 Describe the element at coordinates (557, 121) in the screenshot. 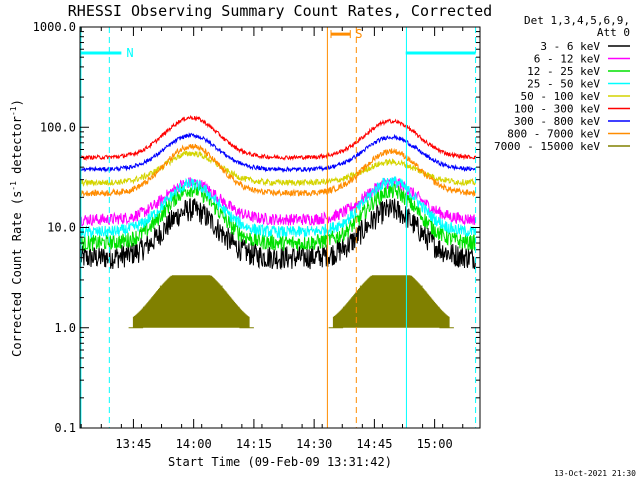

I see `legend-entry-label: 300 - 800 keV` at that location.